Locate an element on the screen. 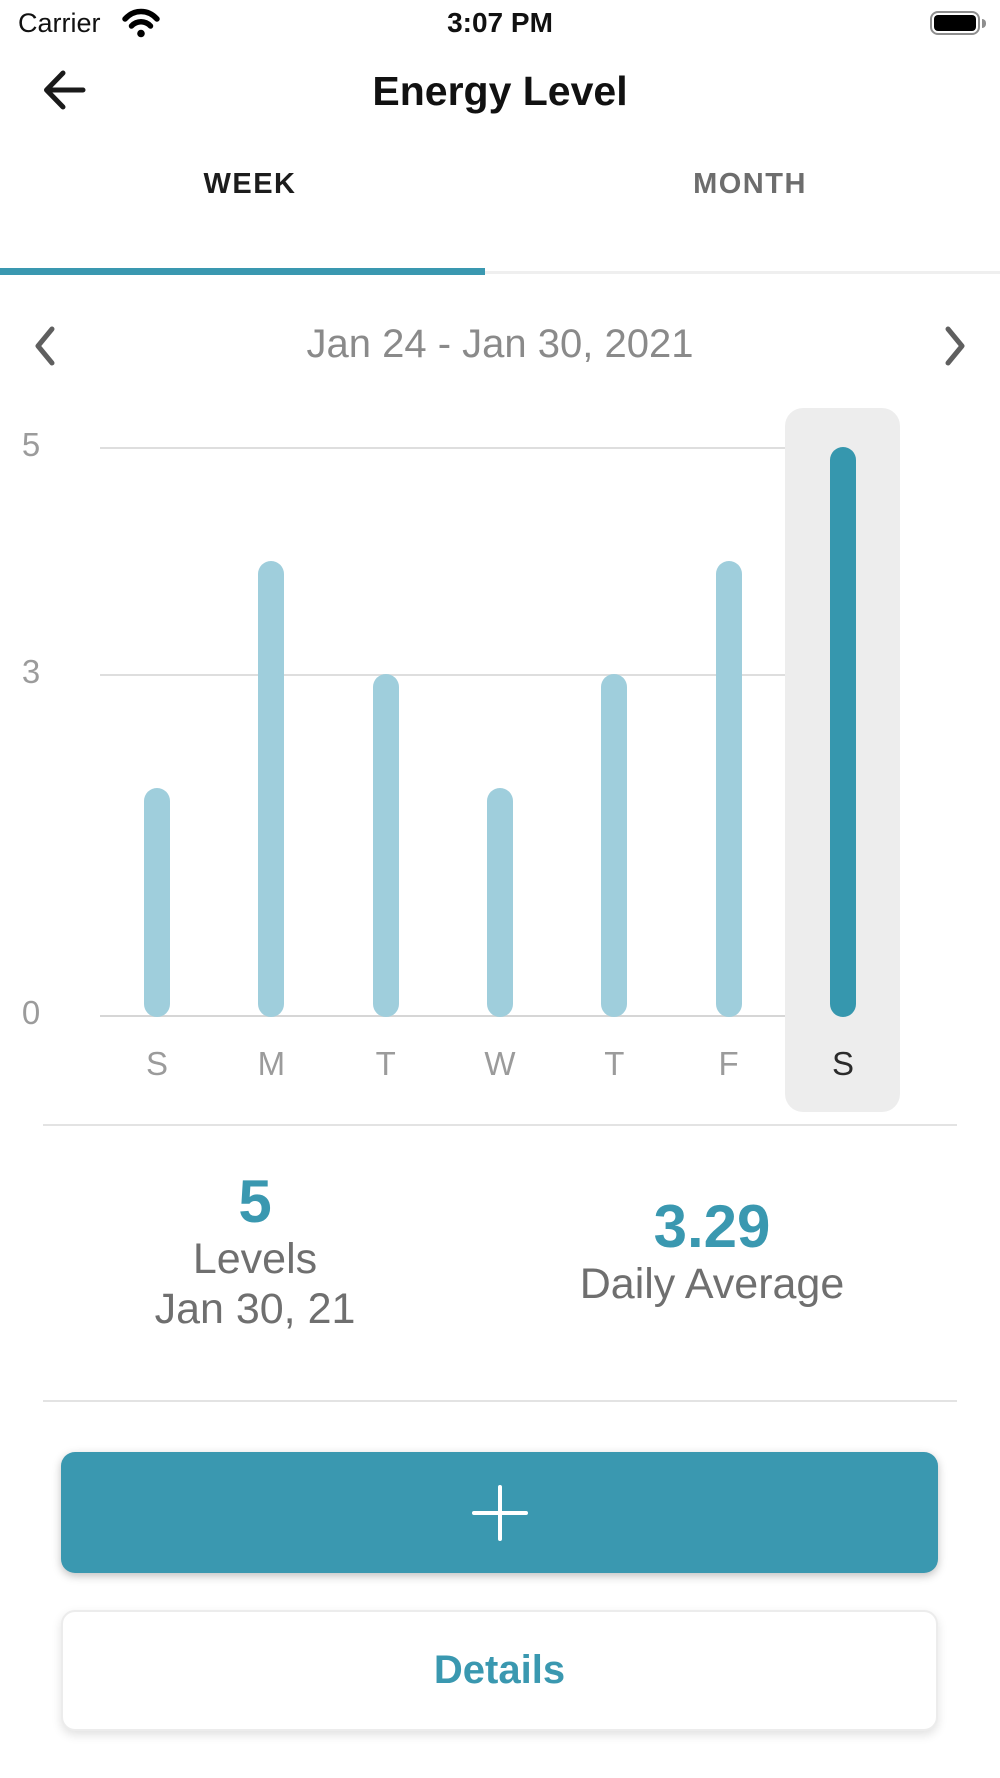 The width and height of the screenshot is (1000, 1778). chevron-left-icon is located at coordinates (45, 346).